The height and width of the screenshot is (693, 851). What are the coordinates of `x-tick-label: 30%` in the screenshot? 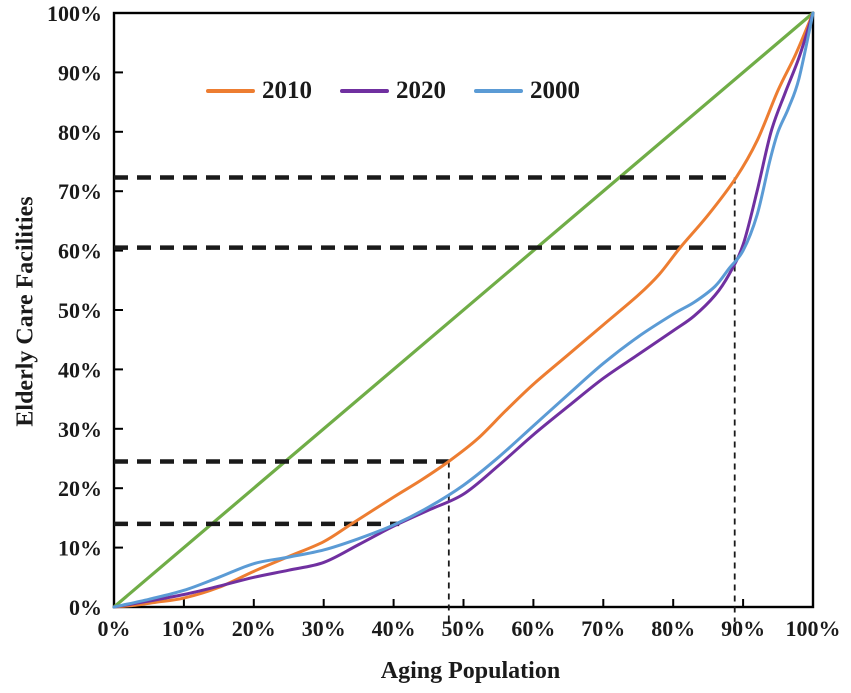 It's located at (324, 628).